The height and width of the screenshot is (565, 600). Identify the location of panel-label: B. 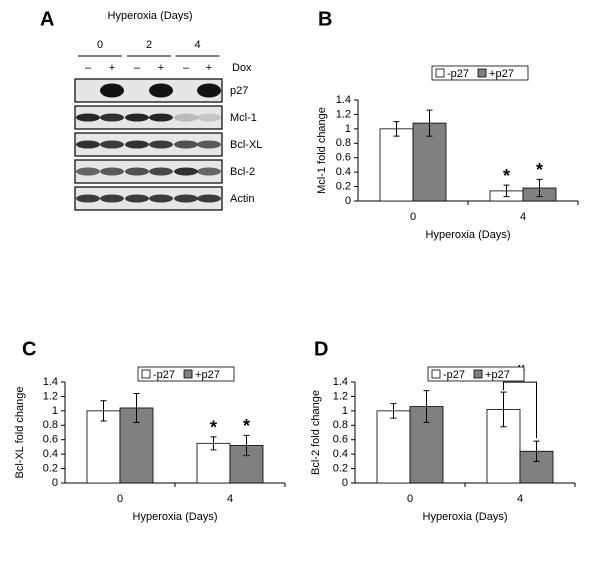
(325, 19).